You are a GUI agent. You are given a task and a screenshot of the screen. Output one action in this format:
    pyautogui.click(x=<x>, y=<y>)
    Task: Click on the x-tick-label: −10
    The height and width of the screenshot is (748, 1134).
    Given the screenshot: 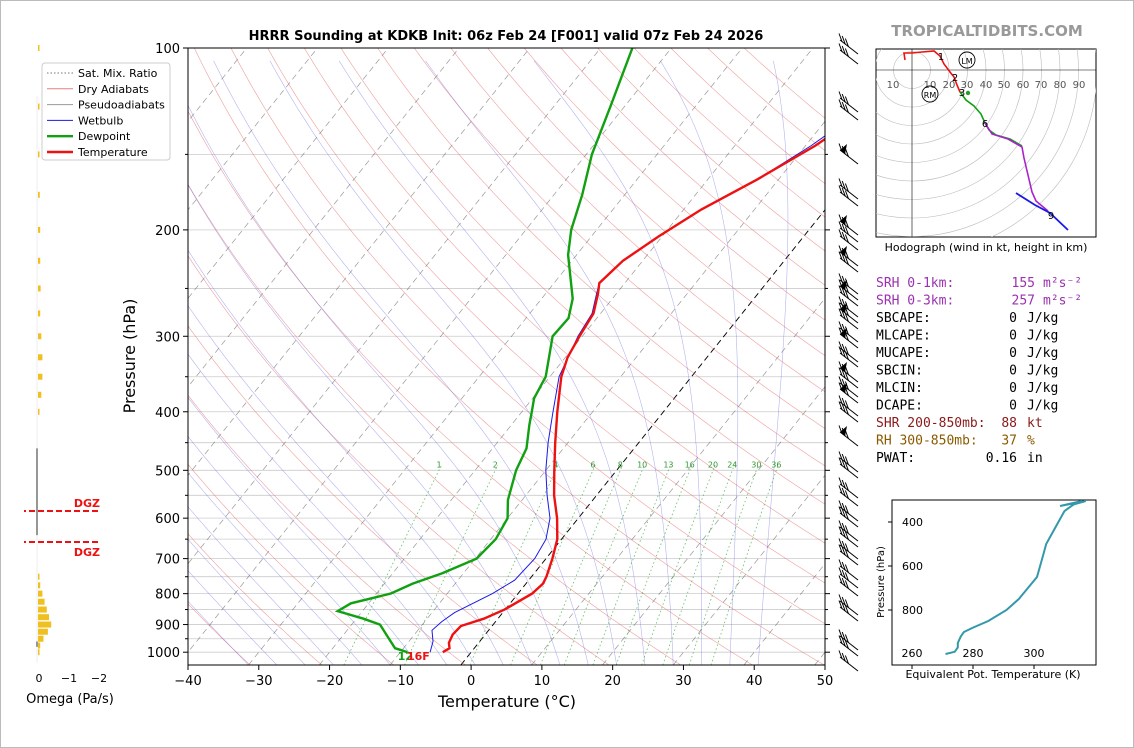 What is the action you would take?
    pyautogui.click(x=400, y=681)
    